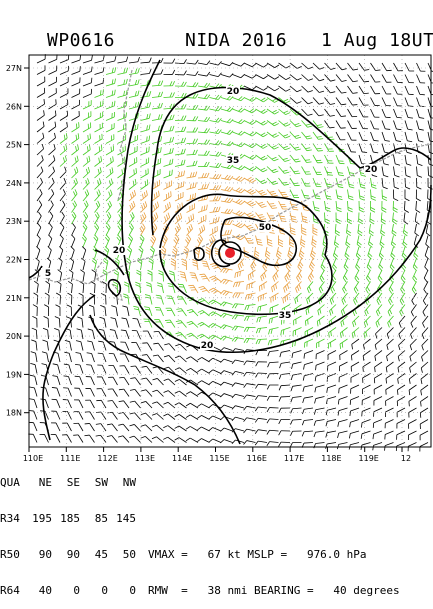  Describe the element at coordinates (14, 374) in the screenshot. I see `lat-label: 19N` at that location.